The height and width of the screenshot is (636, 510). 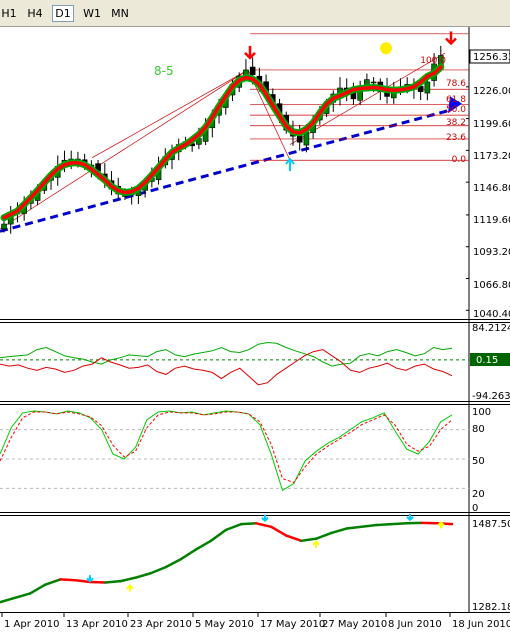 What do you see at coordinates (491, 220) in the screenshot?
I see `price-label: 1119.60` at bounding box center [491, 220].